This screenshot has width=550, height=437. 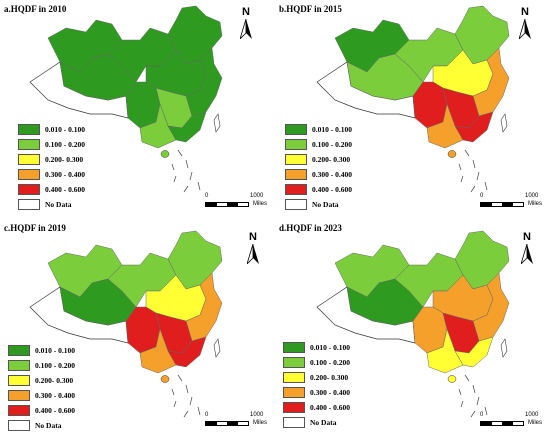 What do you see at coordinates (310, 9) in the screenshot?
I see `panel-title: b.HQDF in 2015` at bounding box center [310, 9].